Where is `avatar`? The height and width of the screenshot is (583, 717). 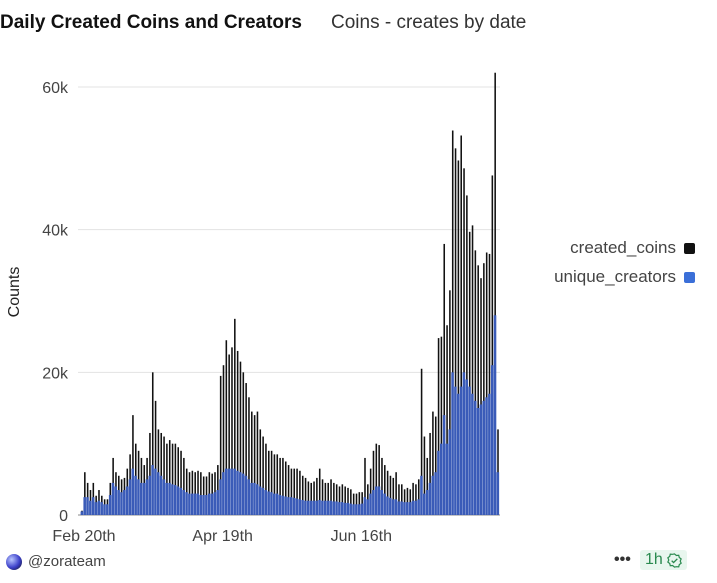 avatar is located at coordinates (14, 561).